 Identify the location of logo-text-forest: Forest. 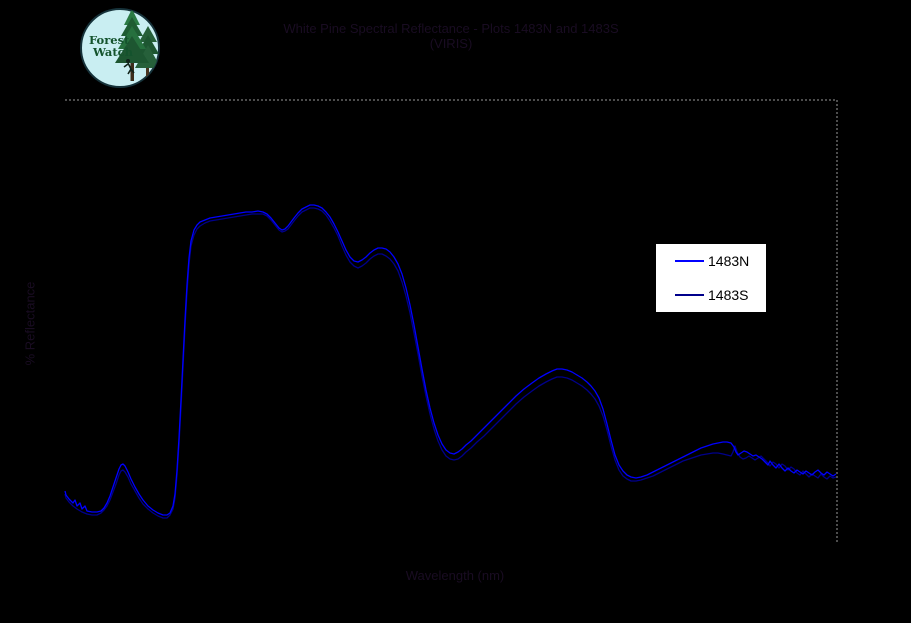
(109, 40).